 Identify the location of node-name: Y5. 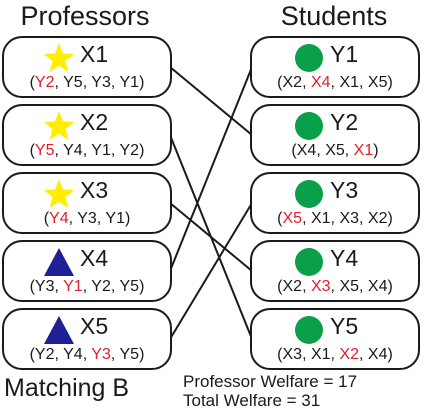
(344, 326).